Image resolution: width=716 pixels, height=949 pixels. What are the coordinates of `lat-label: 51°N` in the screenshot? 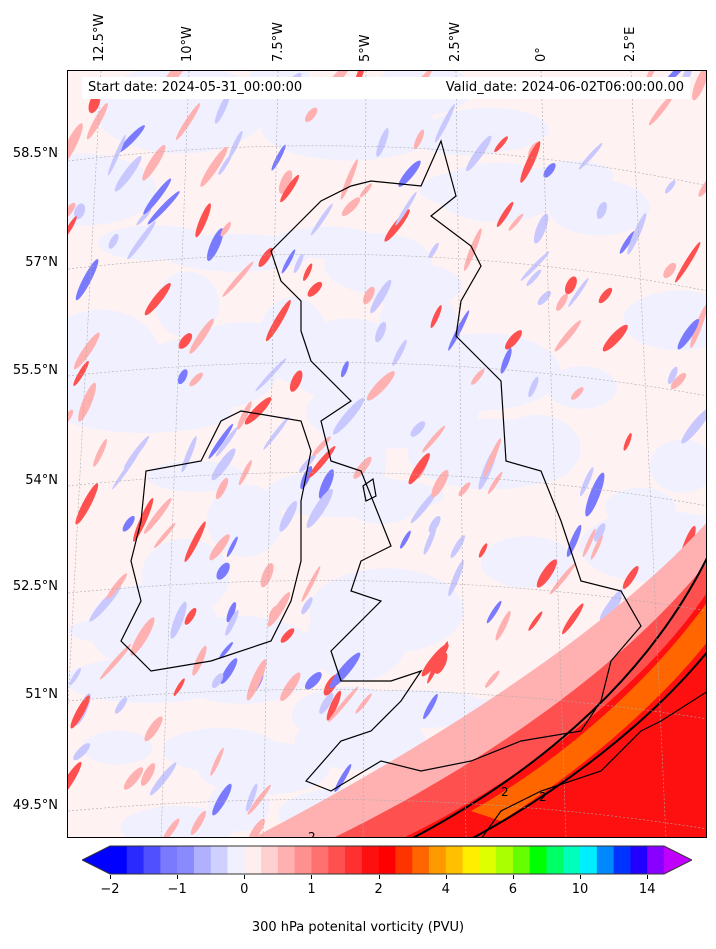 It's located at (41, 694).